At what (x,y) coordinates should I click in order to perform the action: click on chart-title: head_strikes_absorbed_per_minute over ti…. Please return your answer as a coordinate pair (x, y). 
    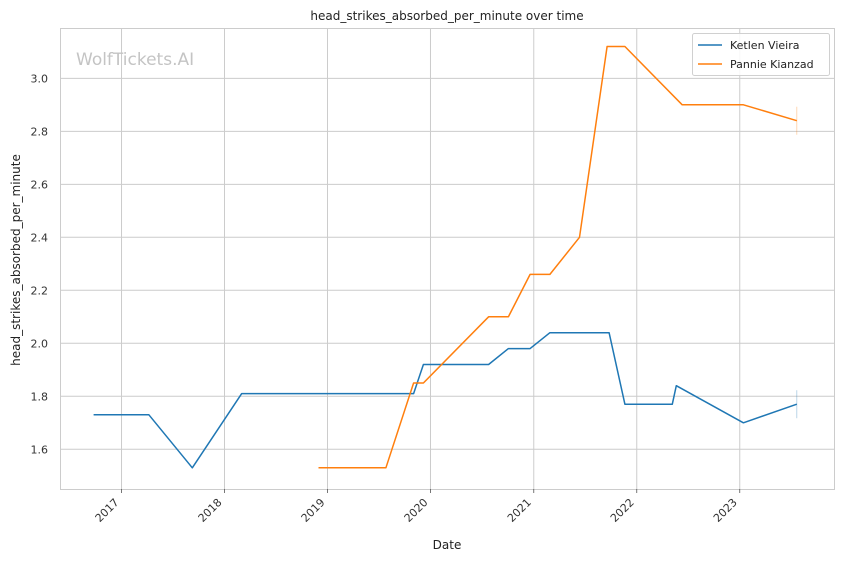
    Looking at the image, I should click on (446, 16).